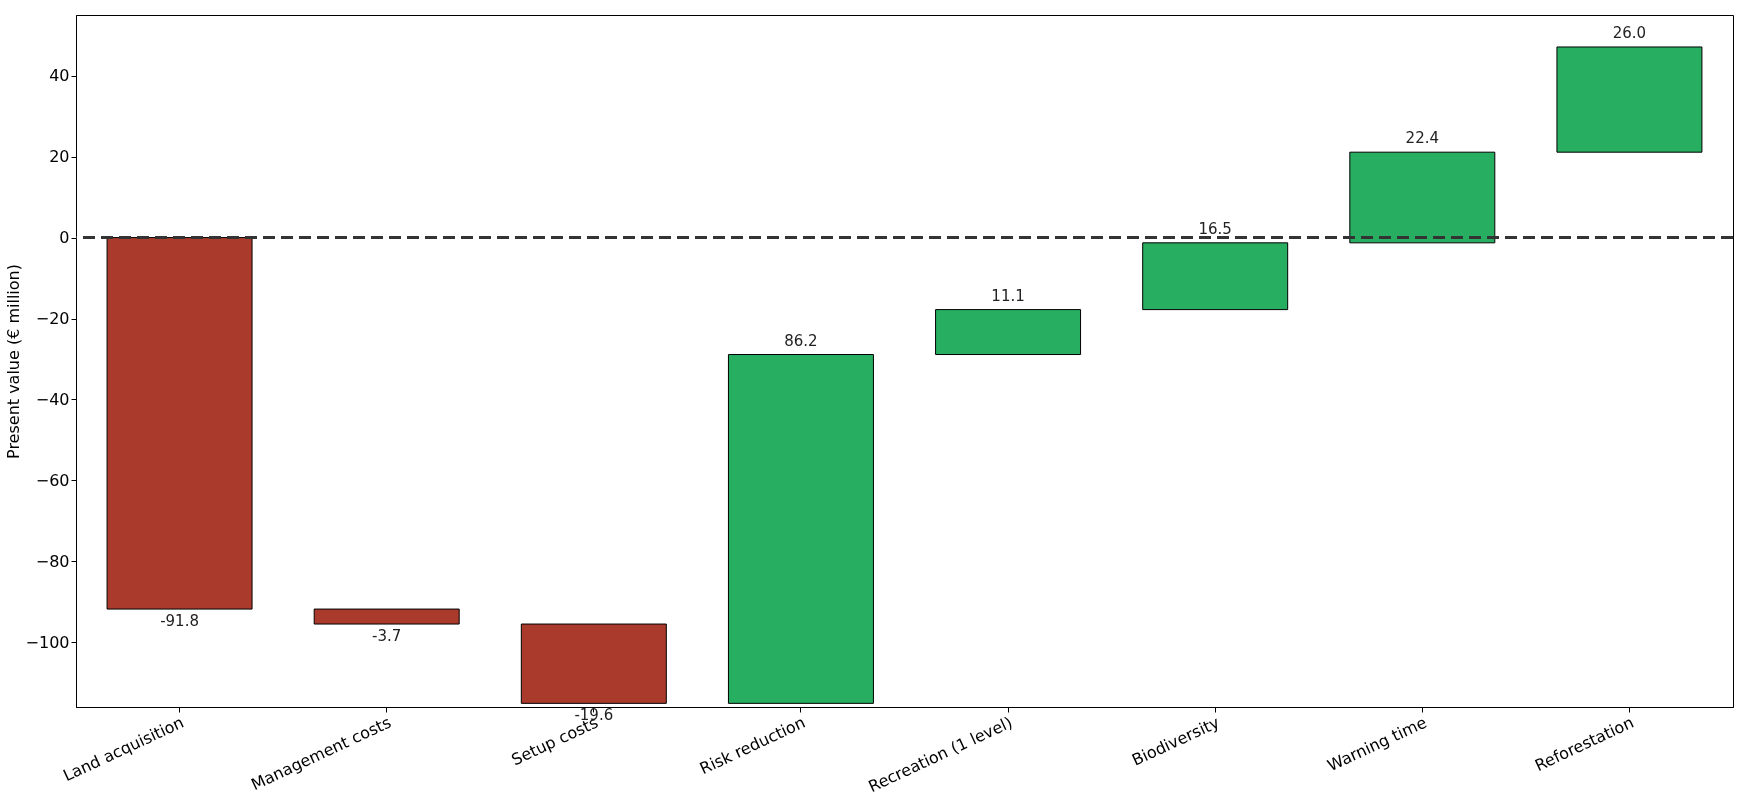 Image resolution: width=1748 pixels, height=812 pixels. I want to click on data-label: 86.2, so click(801, 340).